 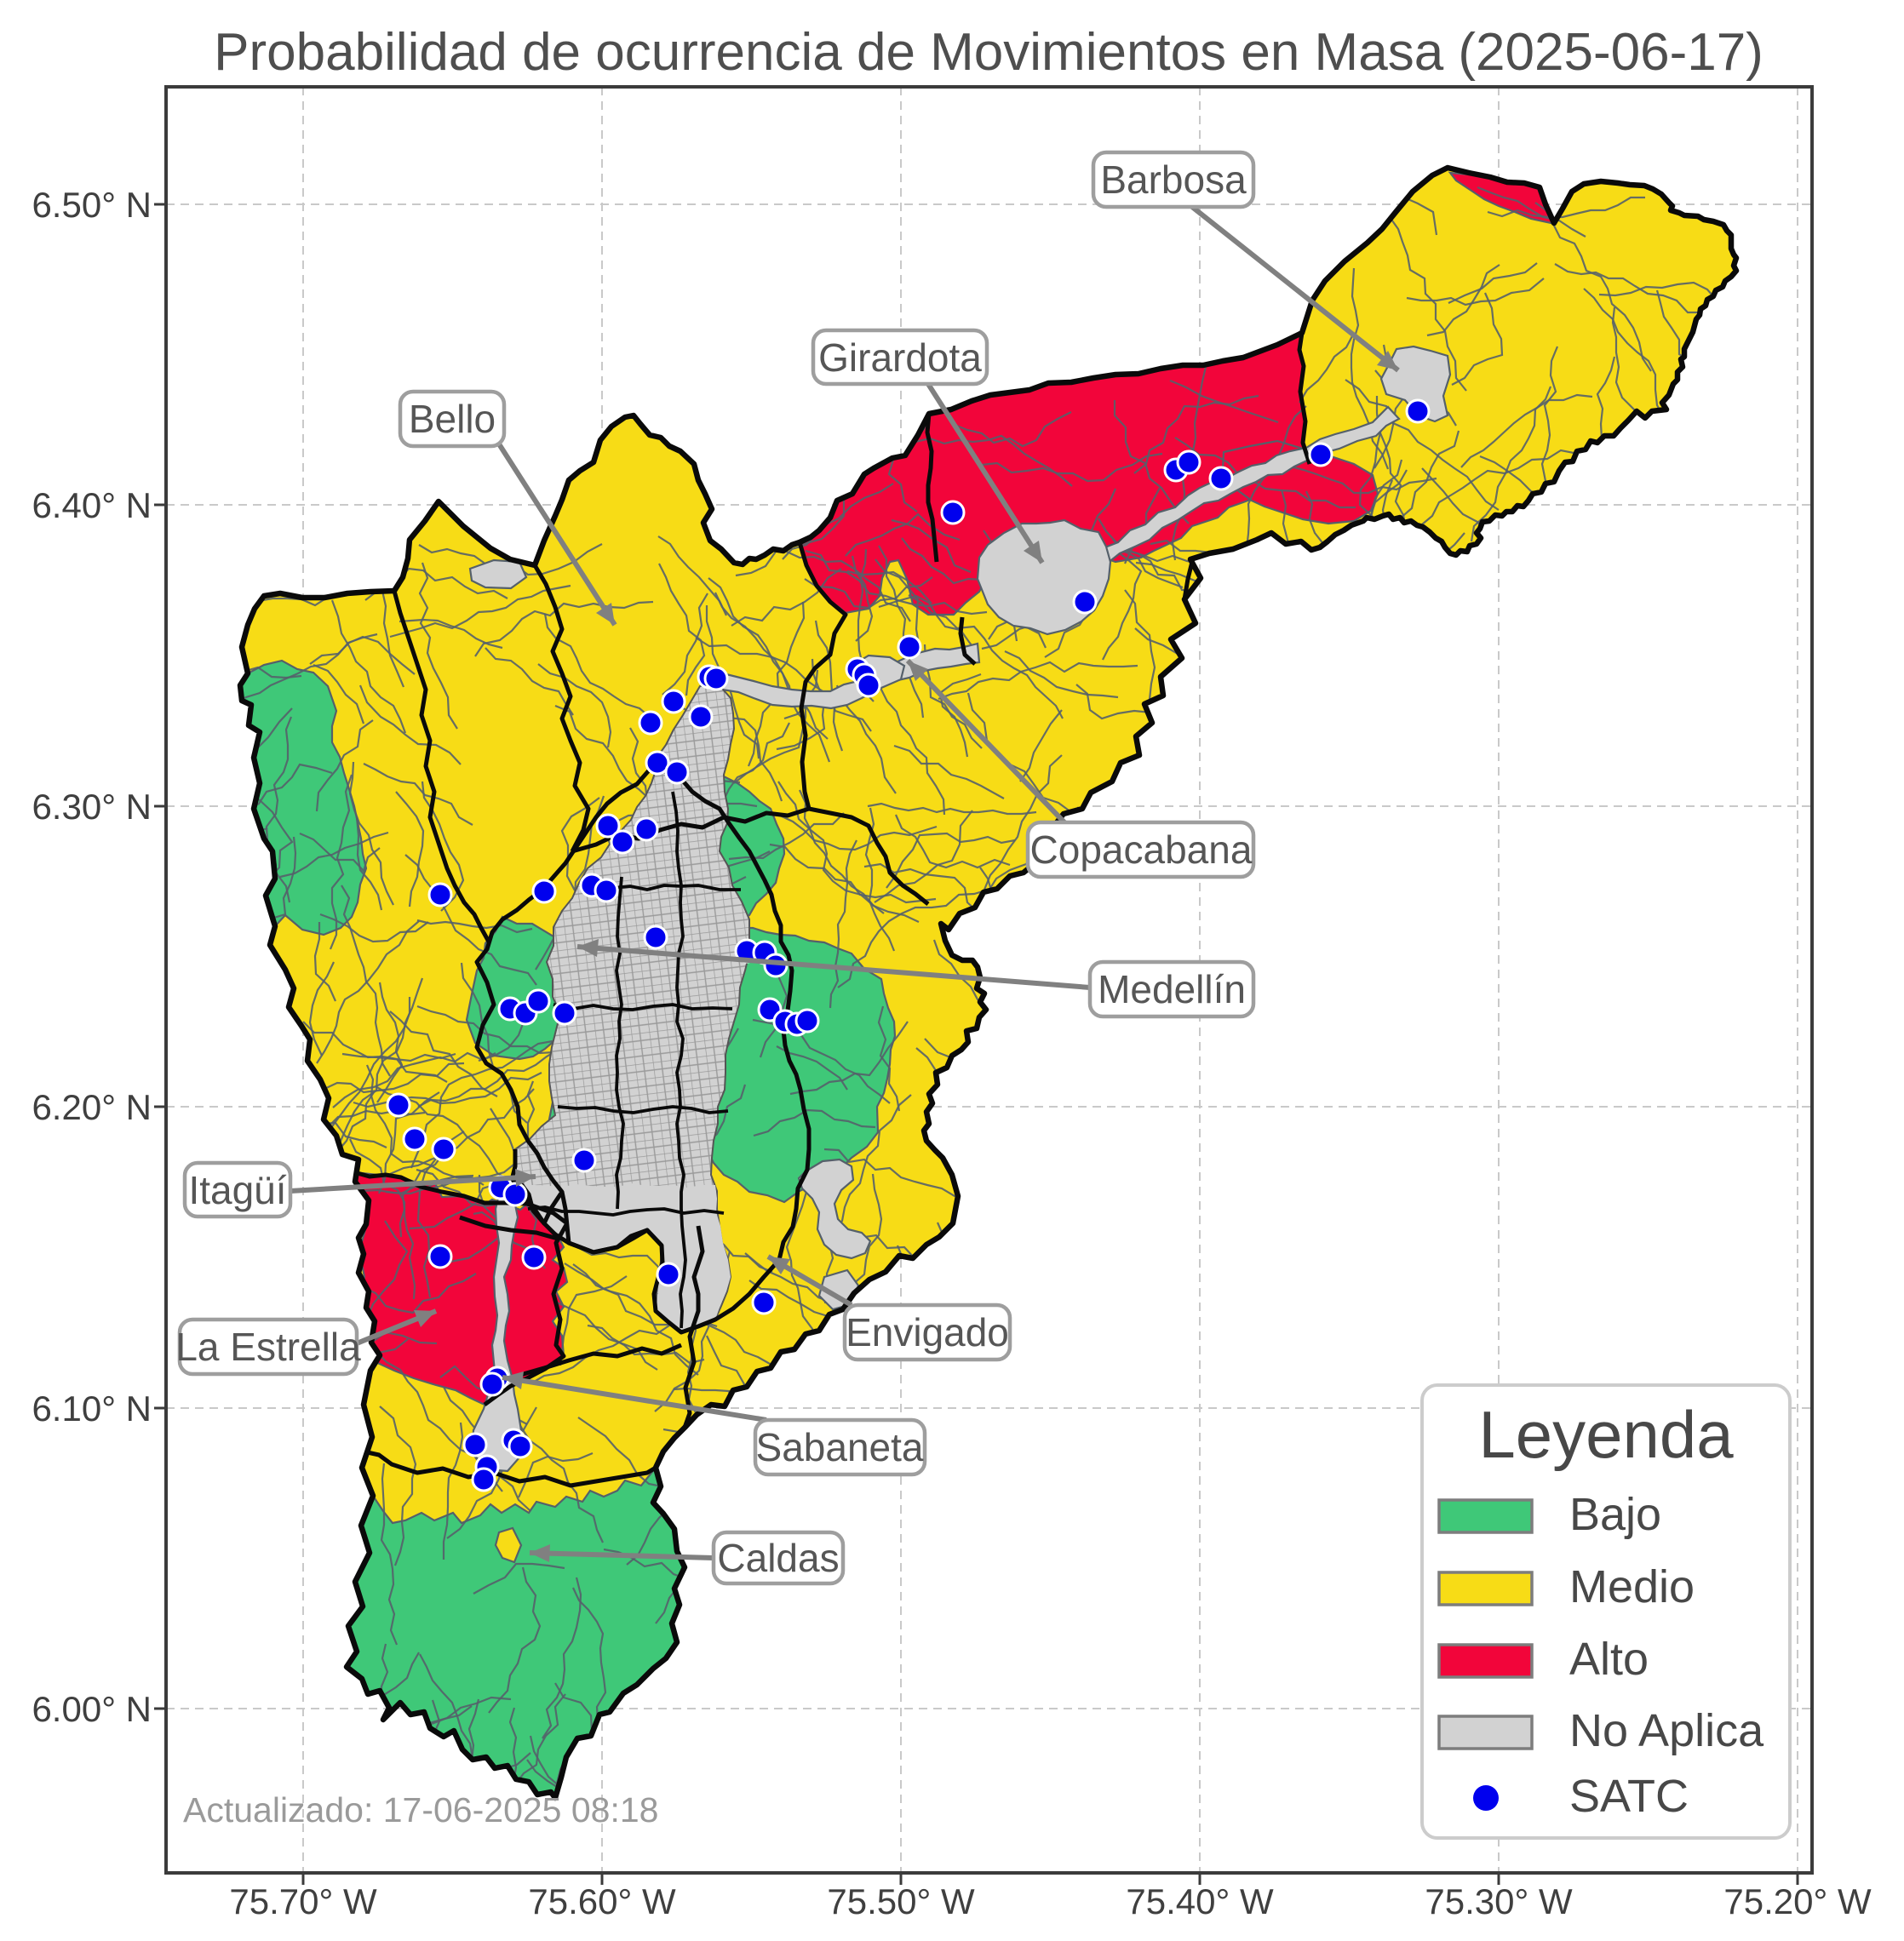 What do you see at coordinates (237, 1190) in the screenshot?
I see `svg-text: Itagüí` at bounding box center [237, 1190].